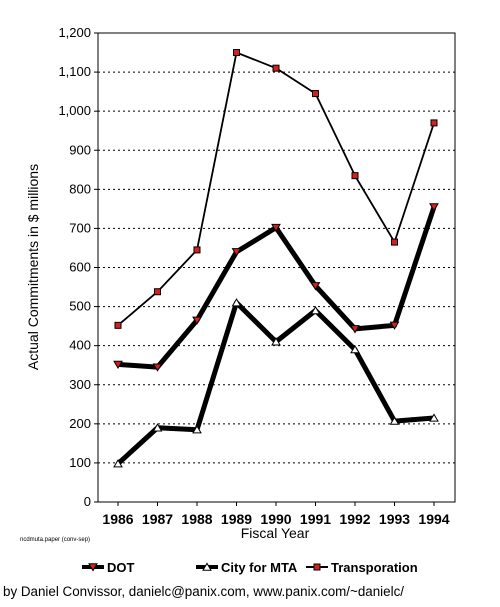 The height and width of the screenshot is (607, 500). Describe the element at coordinates (87, 501) in the screenshot. I see `y-tick-label: 0` at that location.